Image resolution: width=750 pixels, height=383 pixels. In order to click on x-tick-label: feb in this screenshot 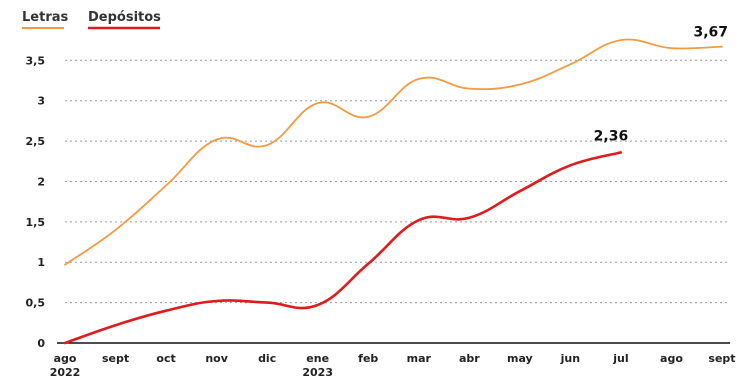, I will do `click(368, 358)`.